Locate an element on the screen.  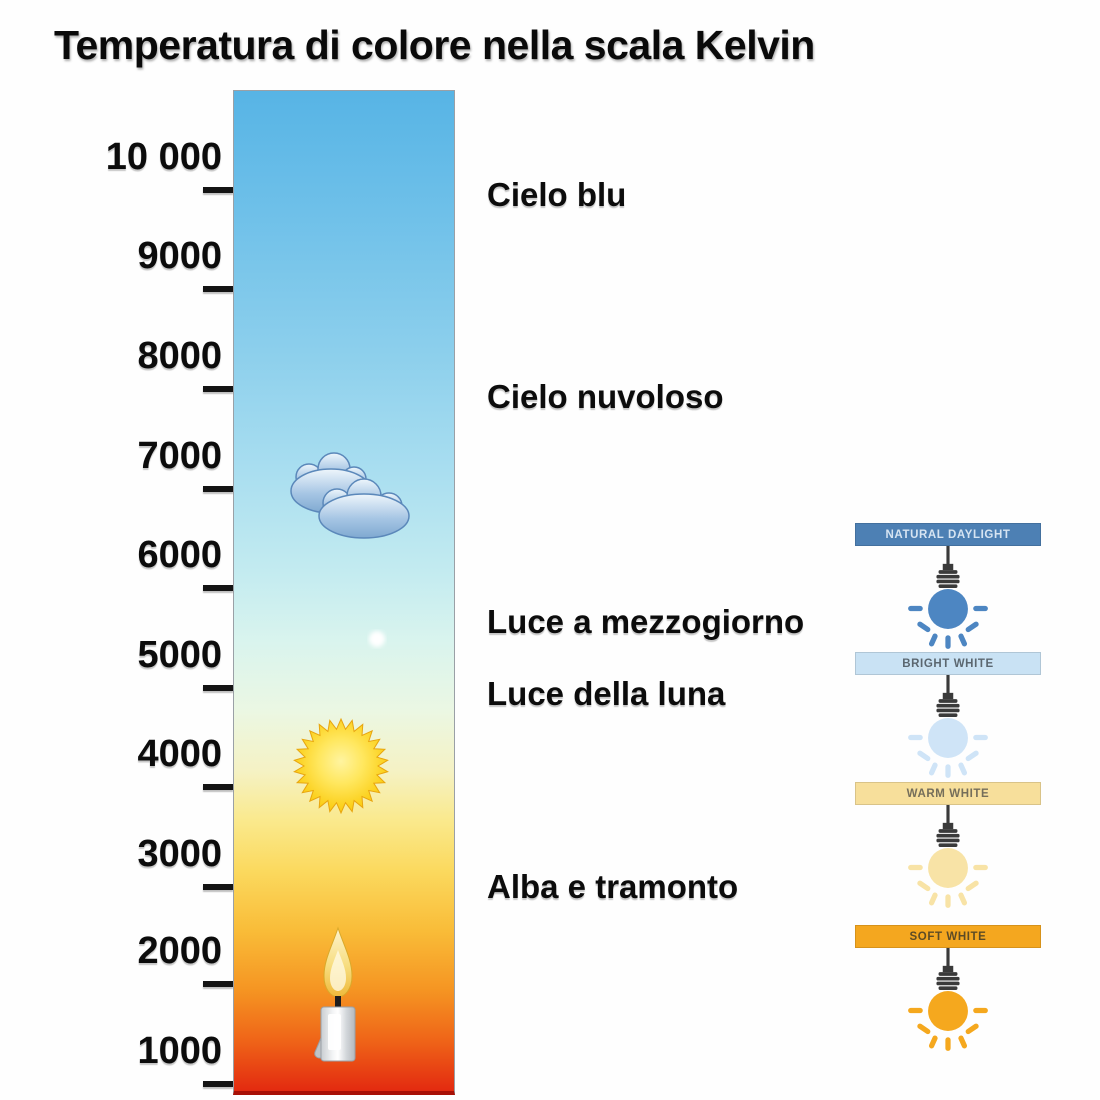
tick-label: 8000 is located at coordinates (179, 356).